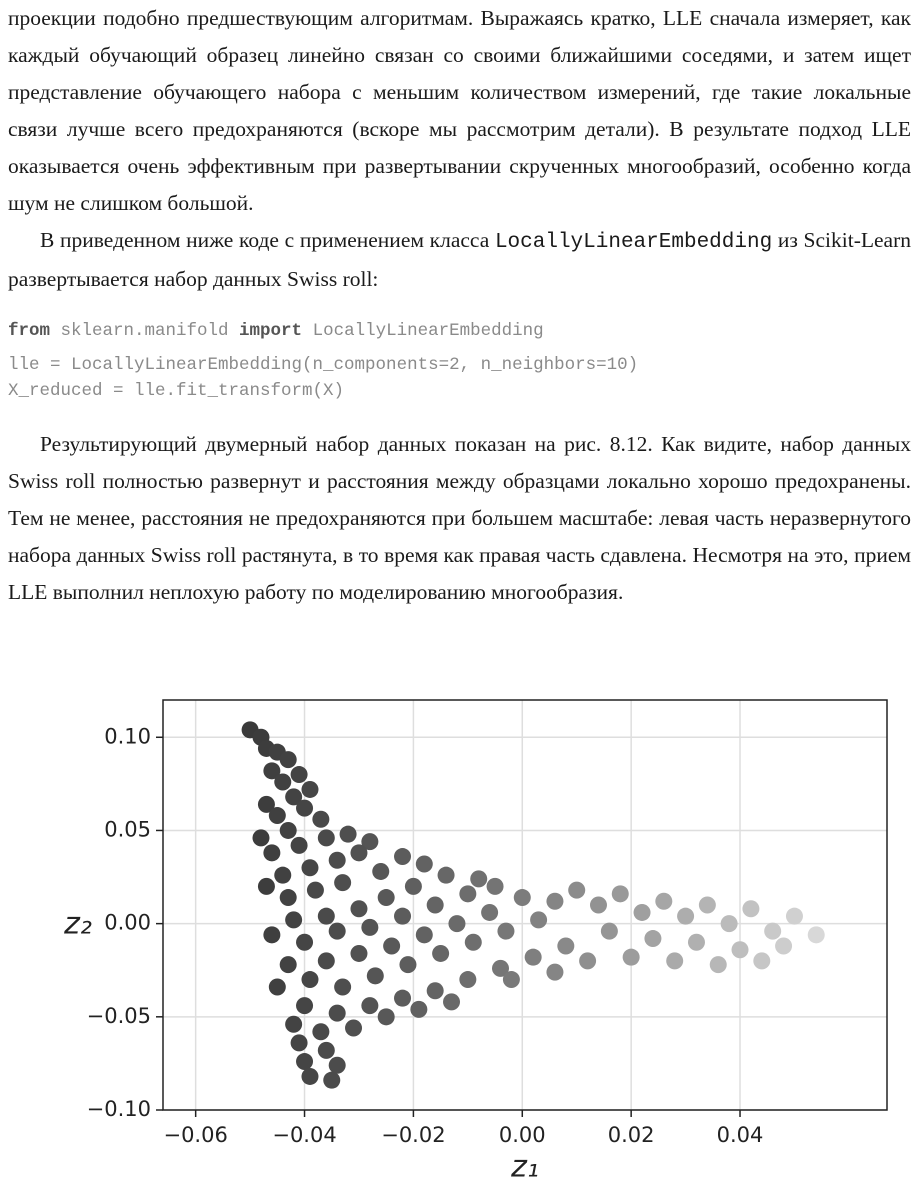  I want to click on y-tick-label: −0.05, so click(119, 1016).